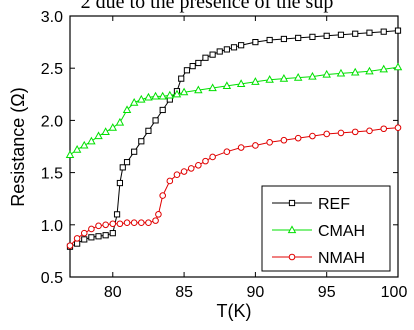 The width and height of the screenshot is (414, 330). Describe the element at coordinates (184, 292) in the screenshot. I see `x-tick-label: 85` at that location.